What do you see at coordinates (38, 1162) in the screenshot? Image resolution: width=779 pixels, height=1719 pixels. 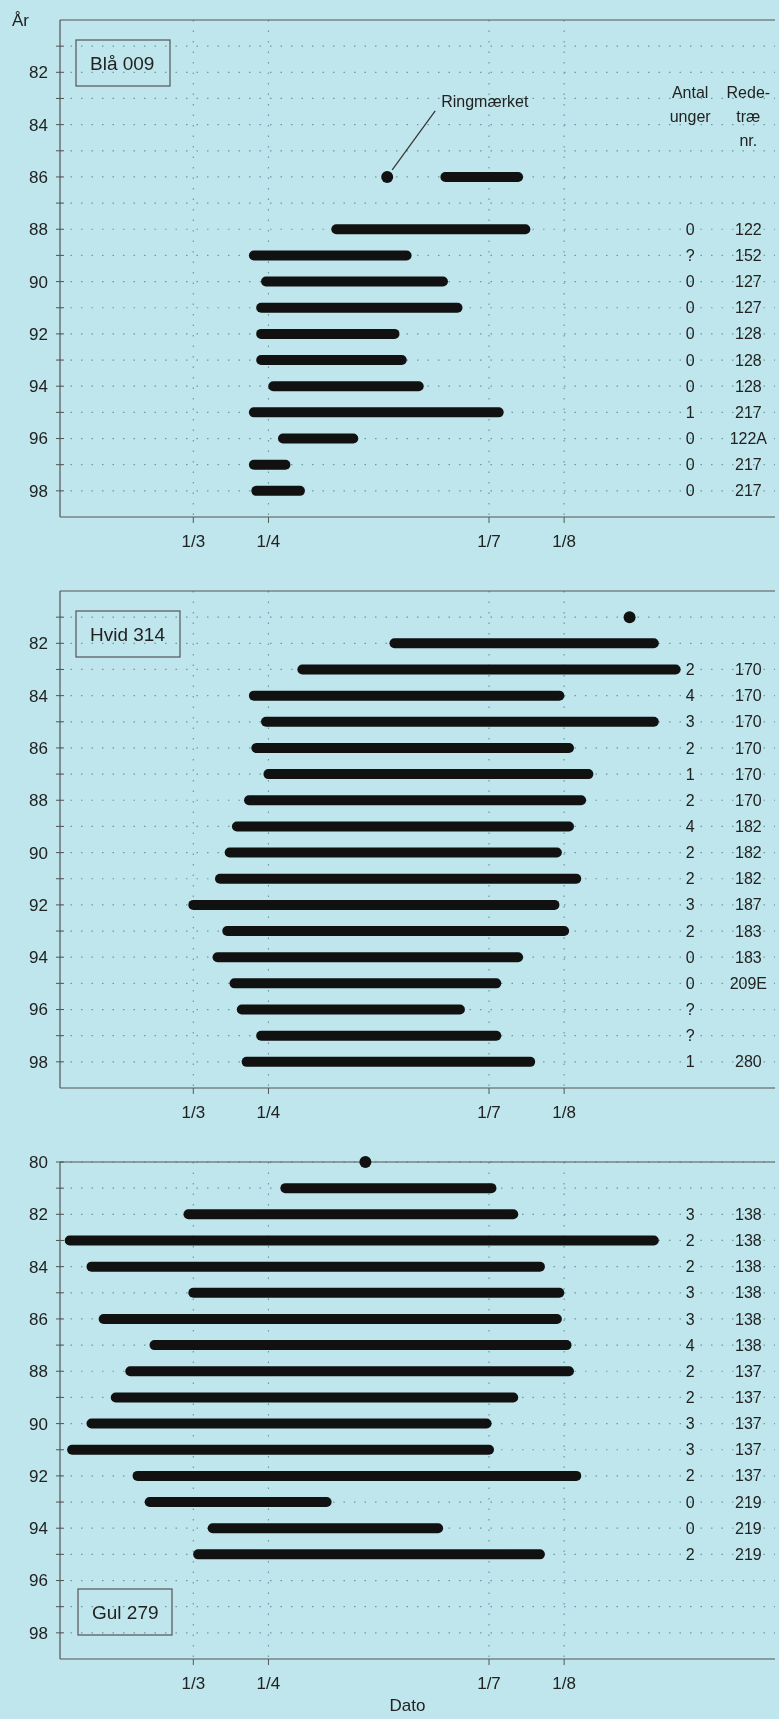 I see `y-tick-label: 80` at bounding box center [38, 1162].